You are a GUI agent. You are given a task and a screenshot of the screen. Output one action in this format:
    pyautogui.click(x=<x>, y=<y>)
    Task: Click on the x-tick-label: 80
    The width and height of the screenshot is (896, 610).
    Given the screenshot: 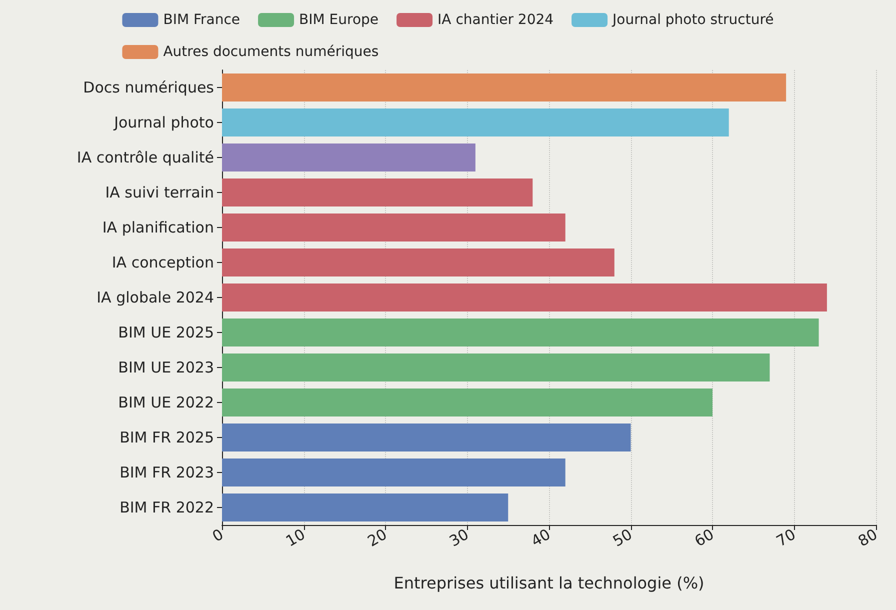 What is the action you would take?
    pyautogui.click(x=867, y=537)
    